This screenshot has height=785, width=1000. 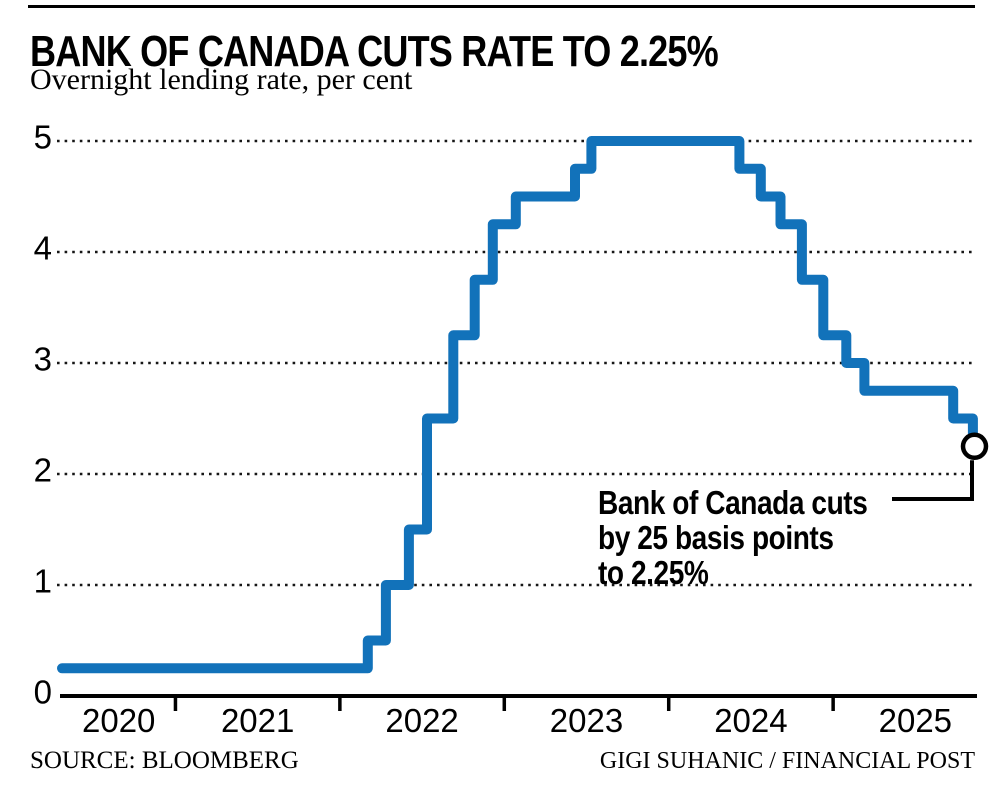 I want to click on y-tick-label-4: 4, so click(x=43, y=248).